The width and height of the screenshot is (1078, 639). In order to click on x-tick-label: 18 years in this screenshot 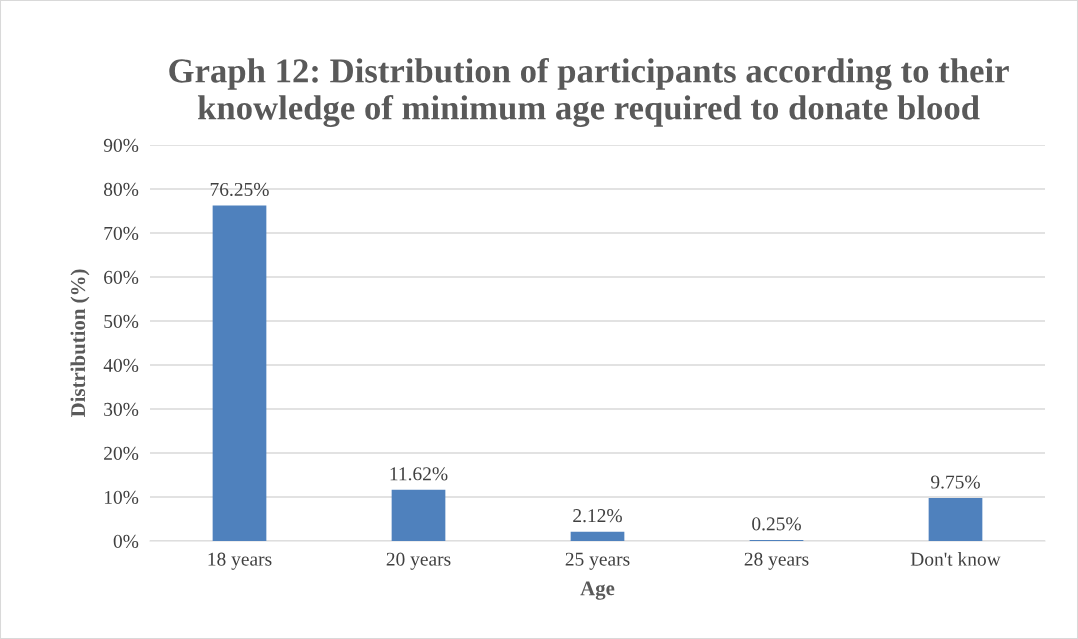, I will do `click(240, 561)`.